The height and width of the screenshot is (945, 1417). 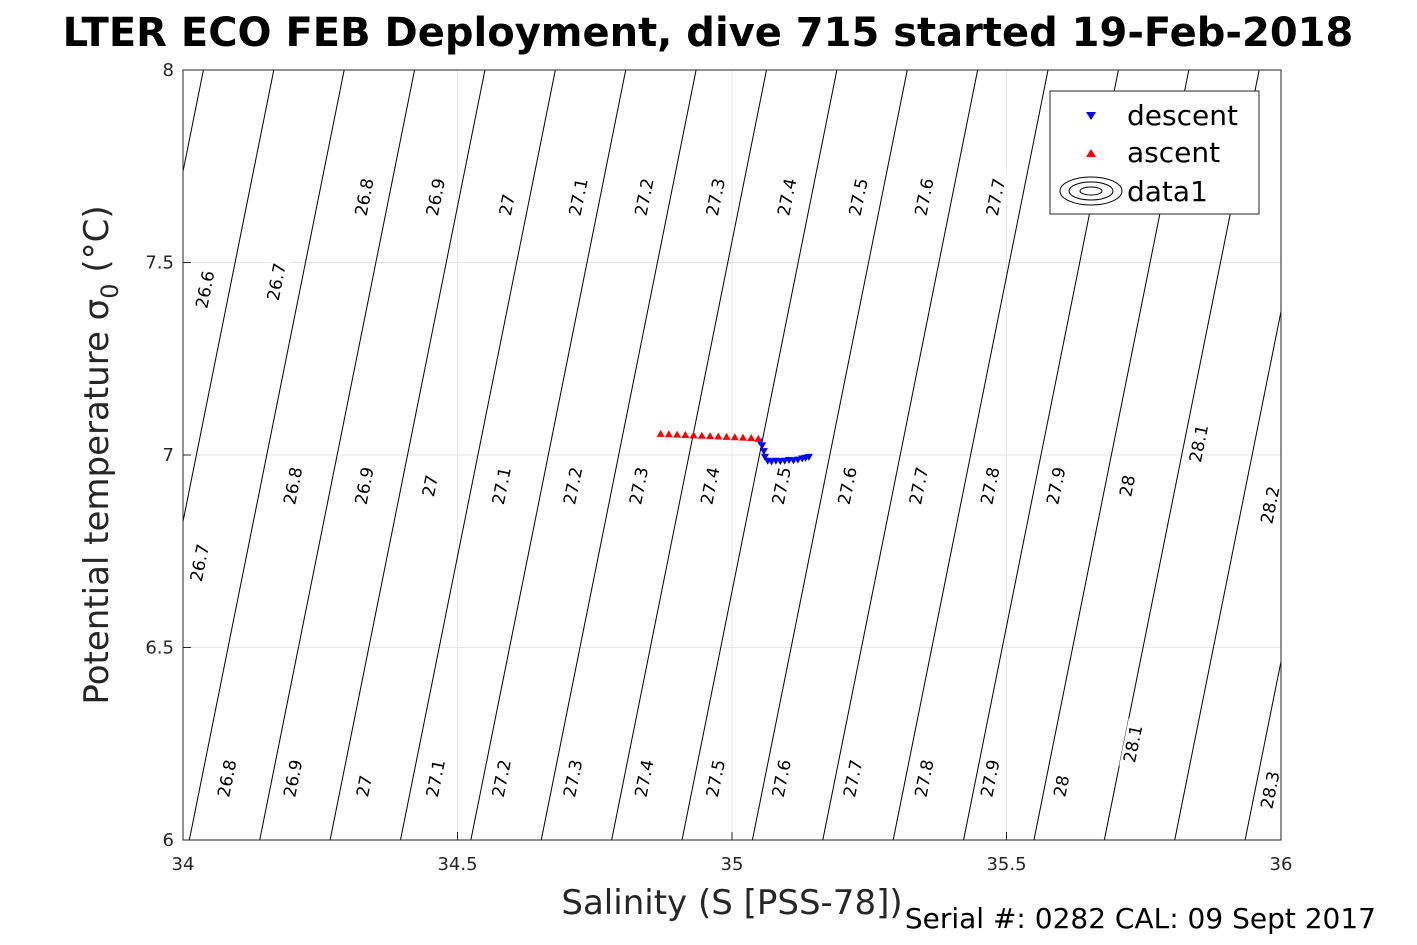 I want to click on legend-ascent-marker, so click(x=1091, y=153).